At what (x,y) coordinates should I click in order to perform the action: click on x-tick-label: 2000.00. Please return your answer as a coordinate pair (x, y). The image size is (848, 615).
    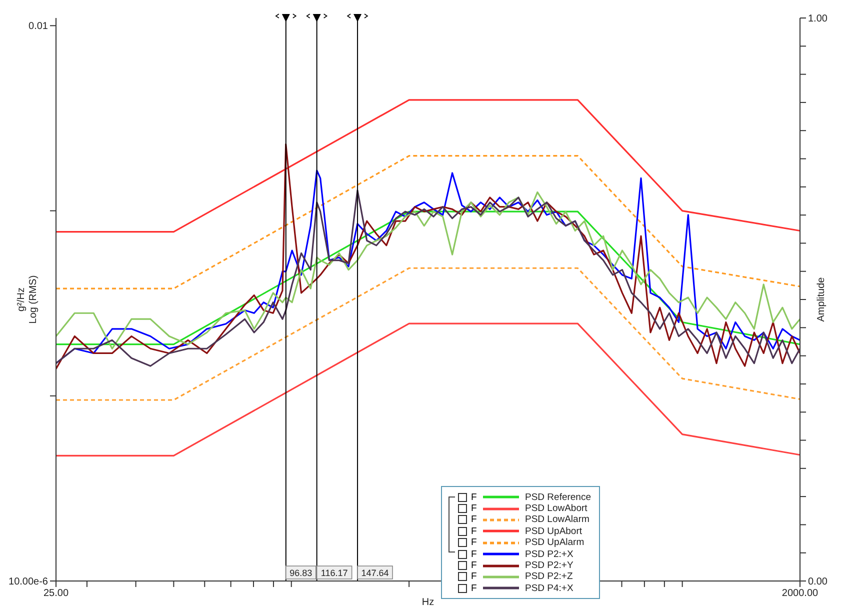
    Looking at the image, I should click on (800, 594).